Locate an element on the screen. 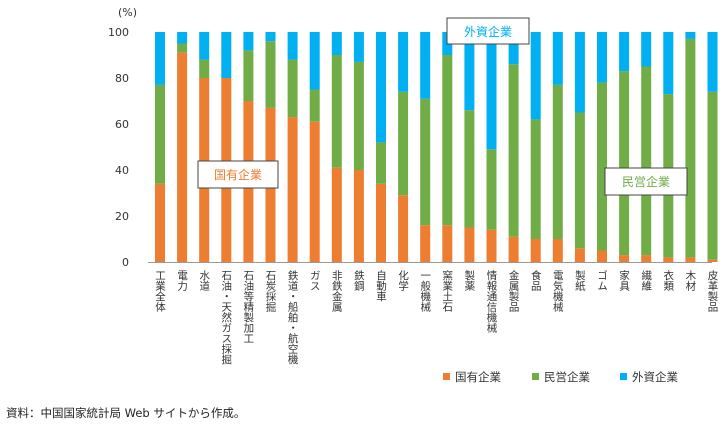 This screenshot has height=426, width=720. legend-label: 民営企業 is located at coordinates (567, 377).